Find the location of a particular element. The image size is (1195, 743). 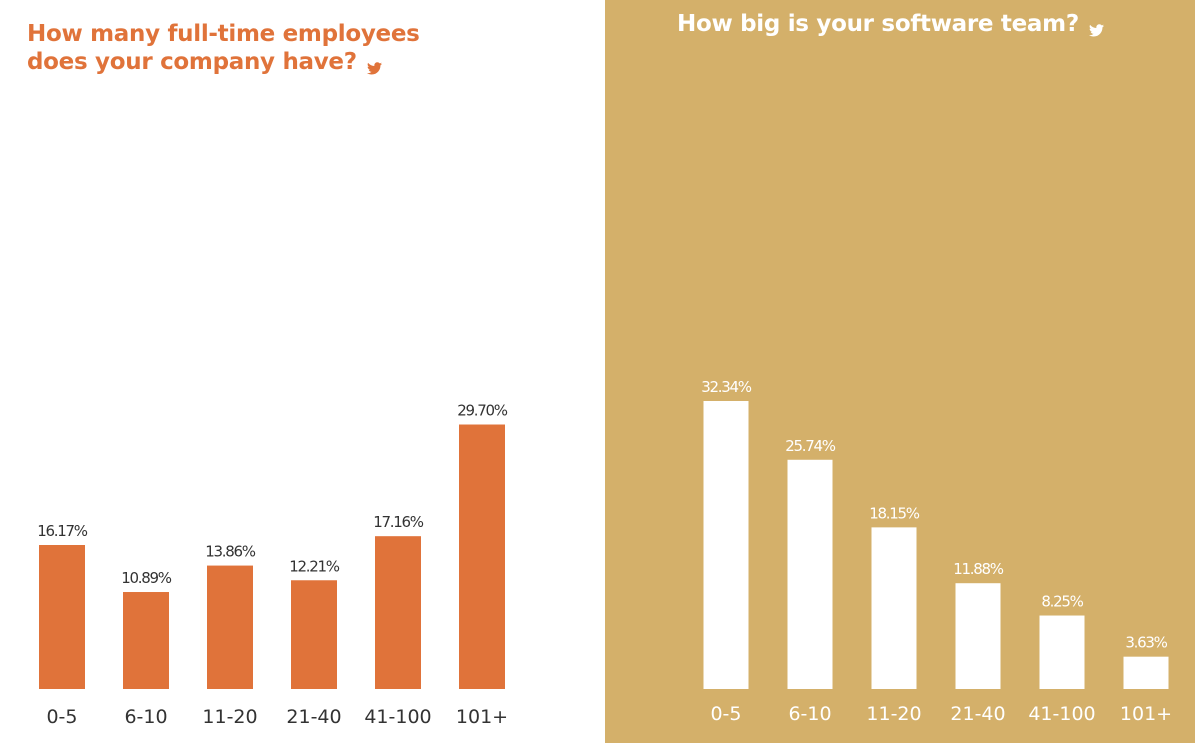

value-label: 12.21% is located at coordinates (314, 566).